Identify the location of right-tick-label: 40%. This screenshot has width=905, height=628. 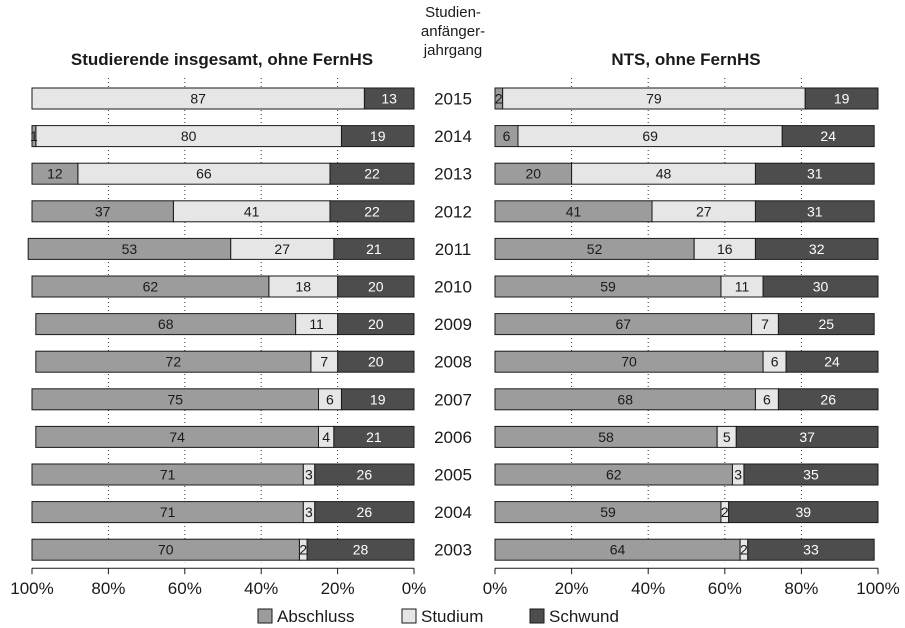
(648, 588).